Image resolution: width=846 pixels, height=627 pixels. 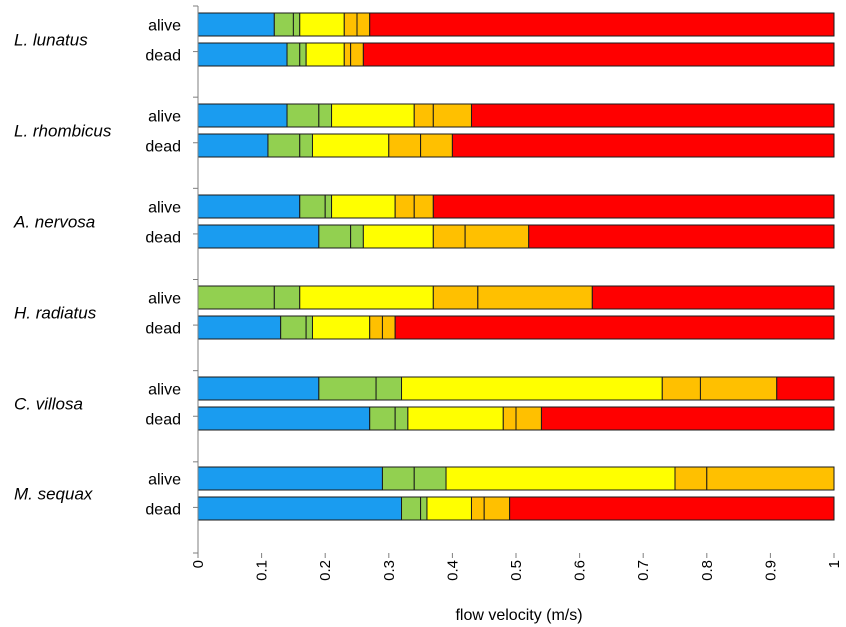 What do you see at coordinates (389, 570) in the screenshot?
I see `x-tick-label: 0.3` at bounding box center [389, 570].